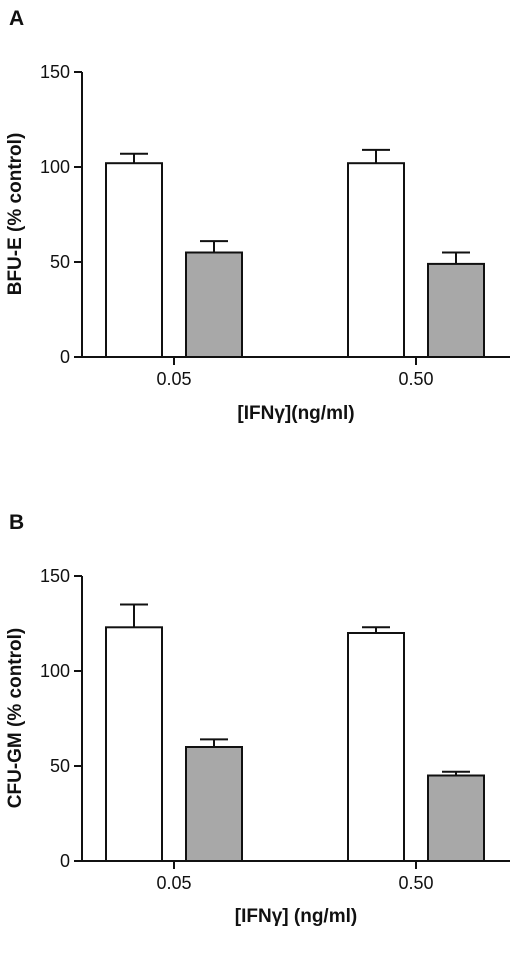 This screenshot has height=964, width=520. Describe the element at coordinates (296, 916) in the screenshot. I see `x-axis-title: [IFNγ] (ng/ml)` at that location.